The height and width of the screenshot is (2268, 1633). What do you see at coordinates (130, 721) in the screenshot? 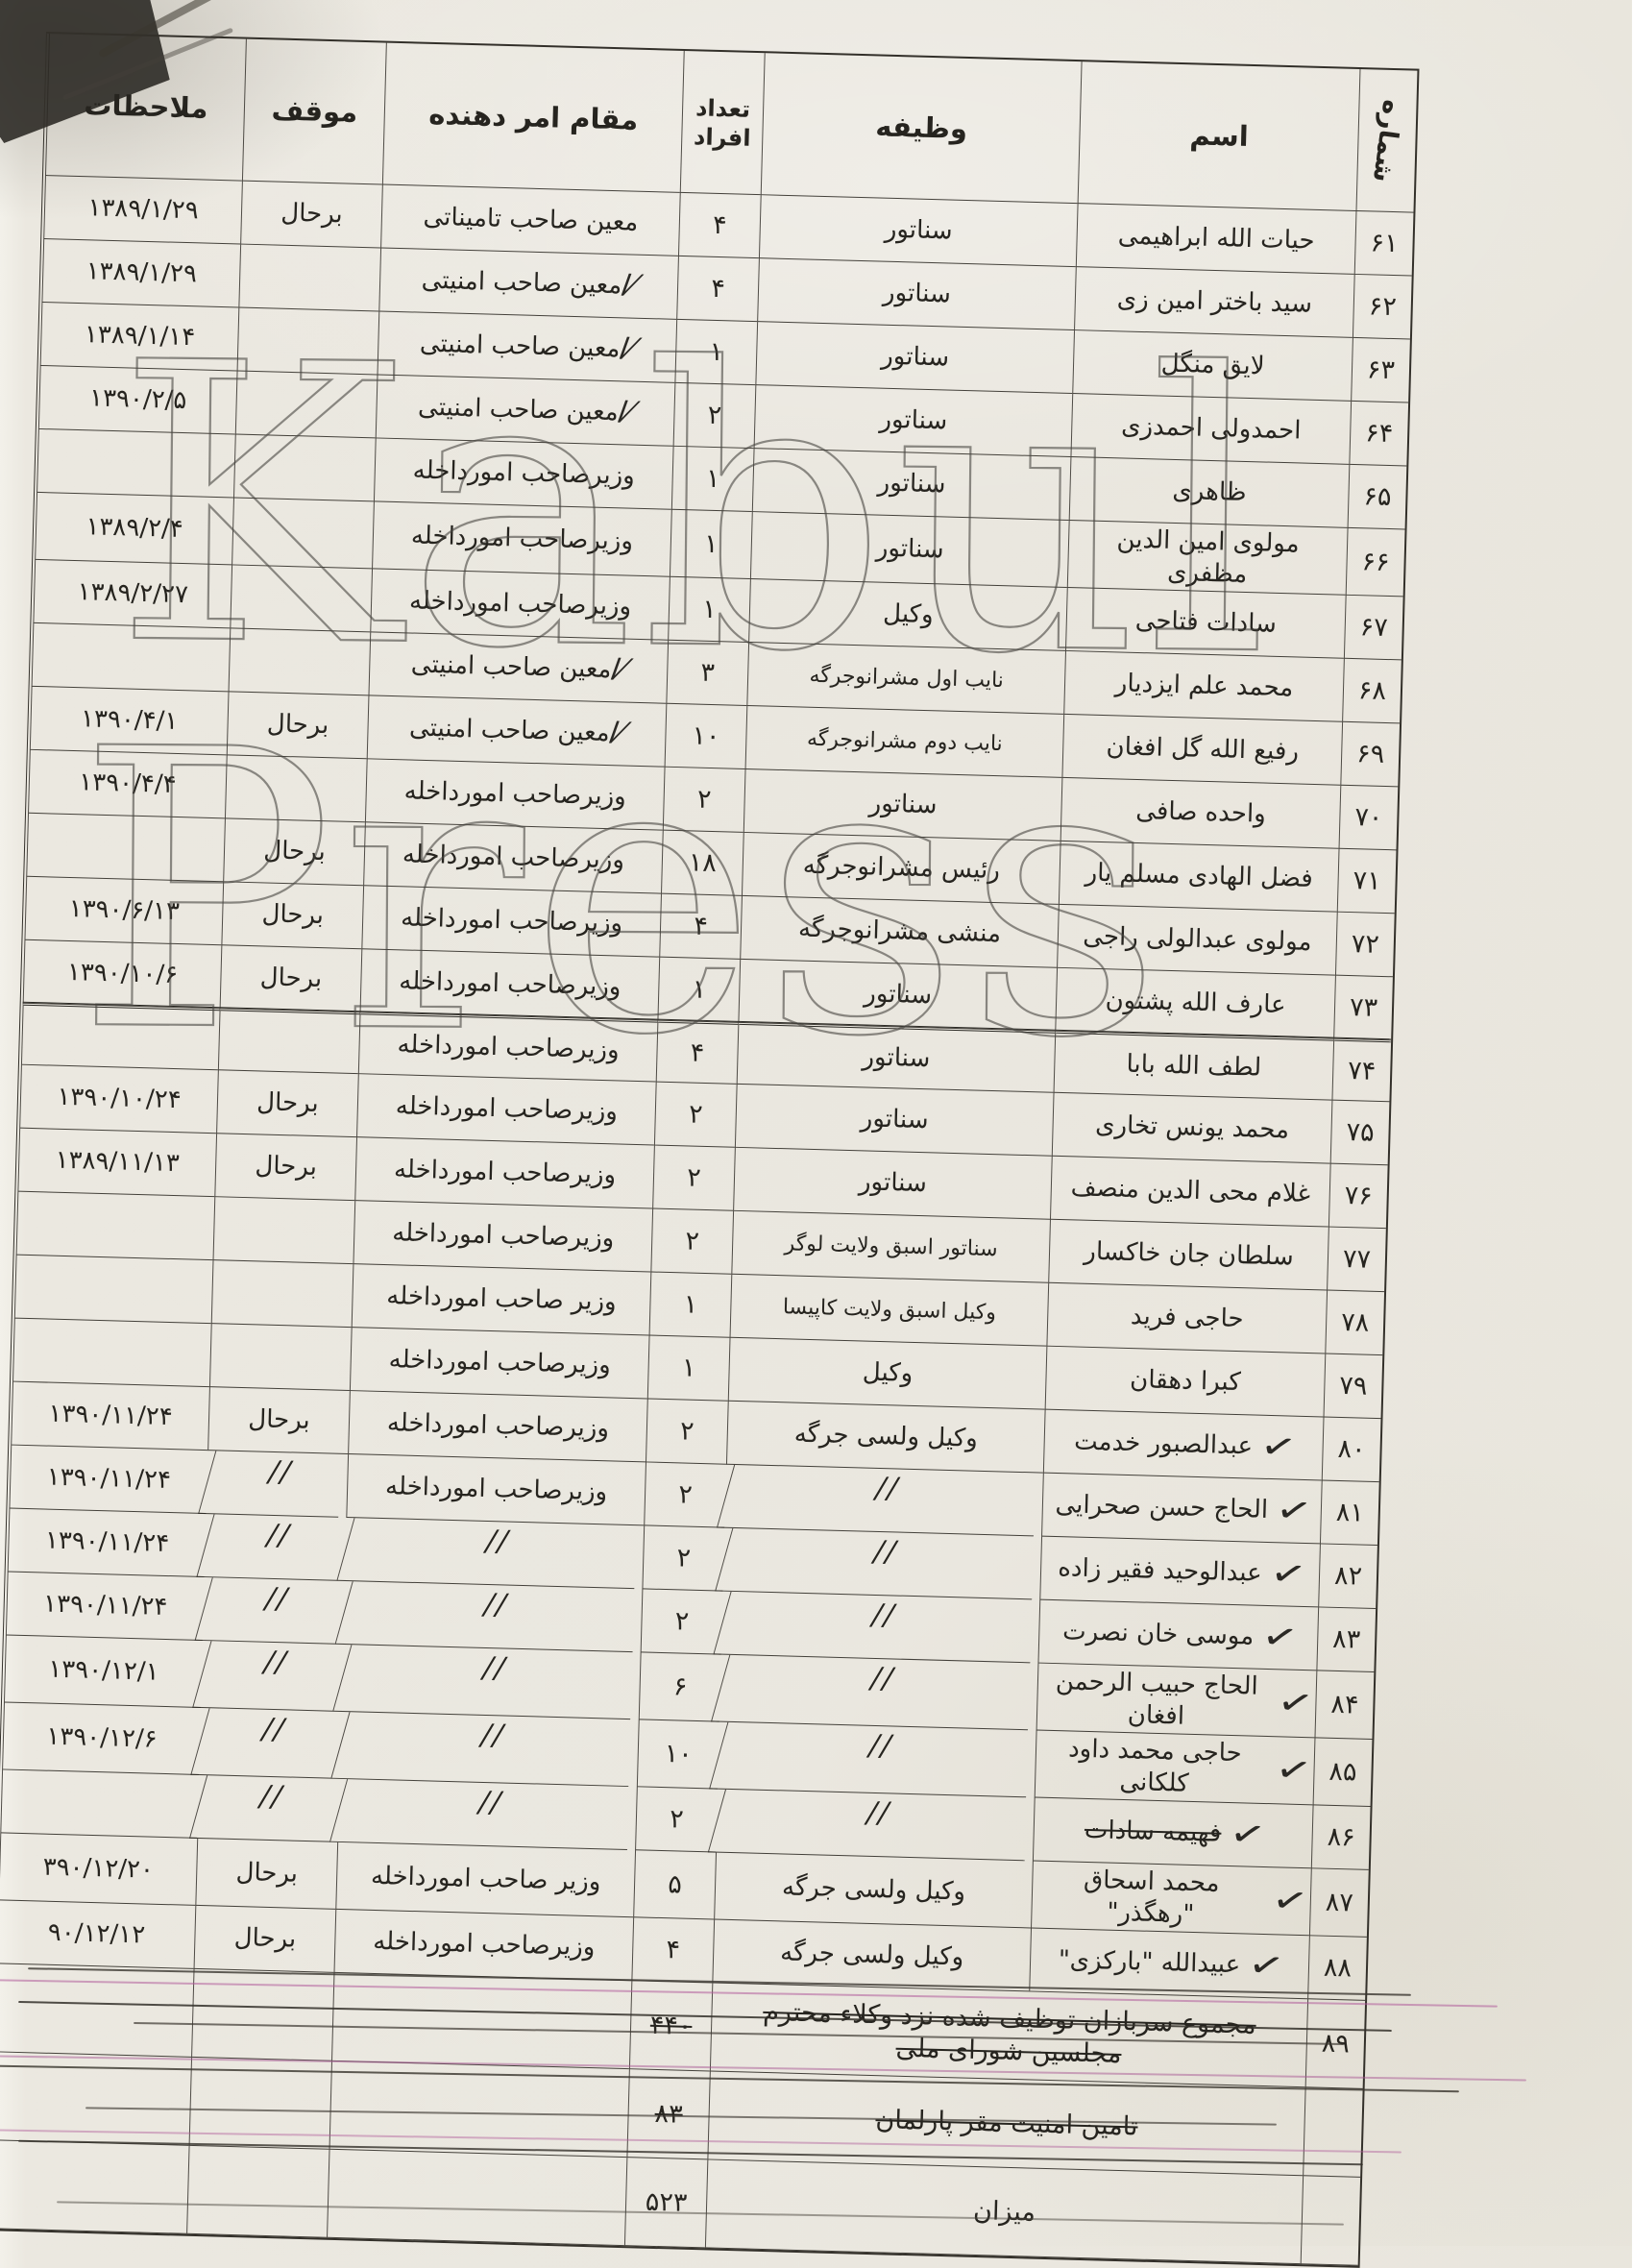
I see `remark-date: ۱۳۹۰/۴/۱` at bounding box center [130, 721].